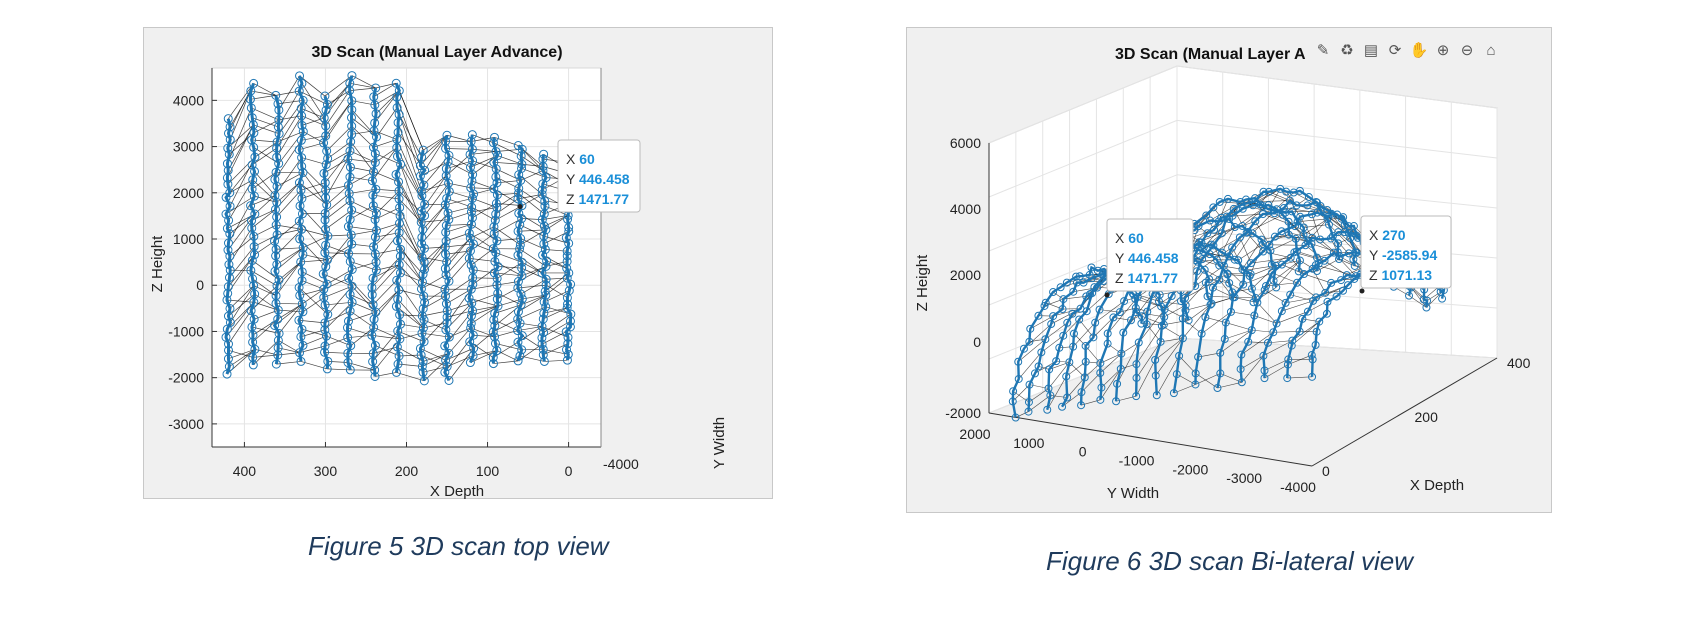  What do you see at coordinates (1491, 50) in the screenshot?
I see `home-icon: ⌂` at bounding box center [1491, 50].